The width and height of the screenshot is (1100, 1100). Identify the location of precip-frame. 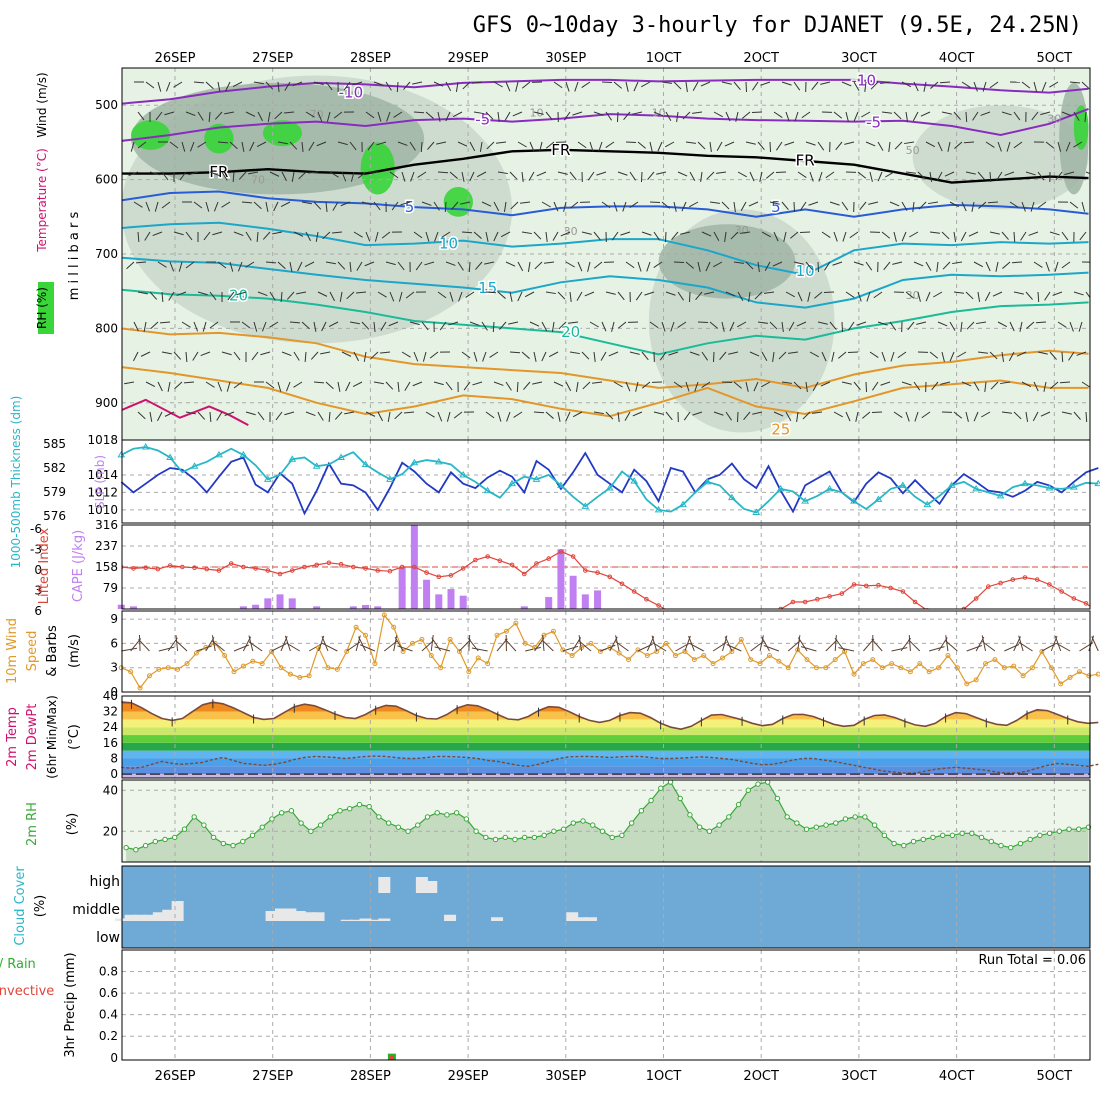
(606, 1005).